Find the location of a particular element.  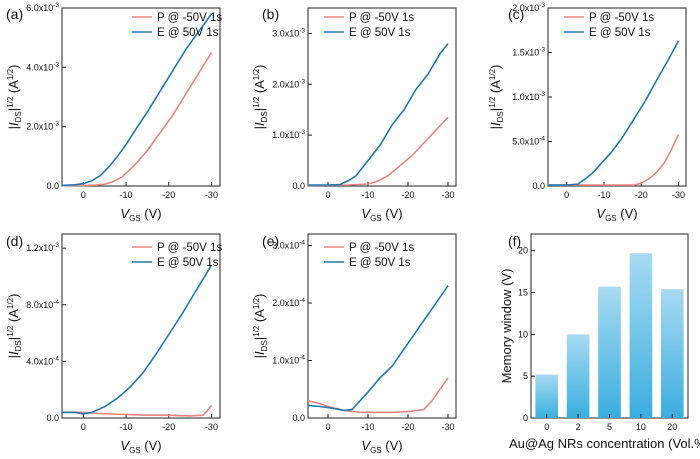

y-tick-label: 0 is located at coordinates (525, 418).